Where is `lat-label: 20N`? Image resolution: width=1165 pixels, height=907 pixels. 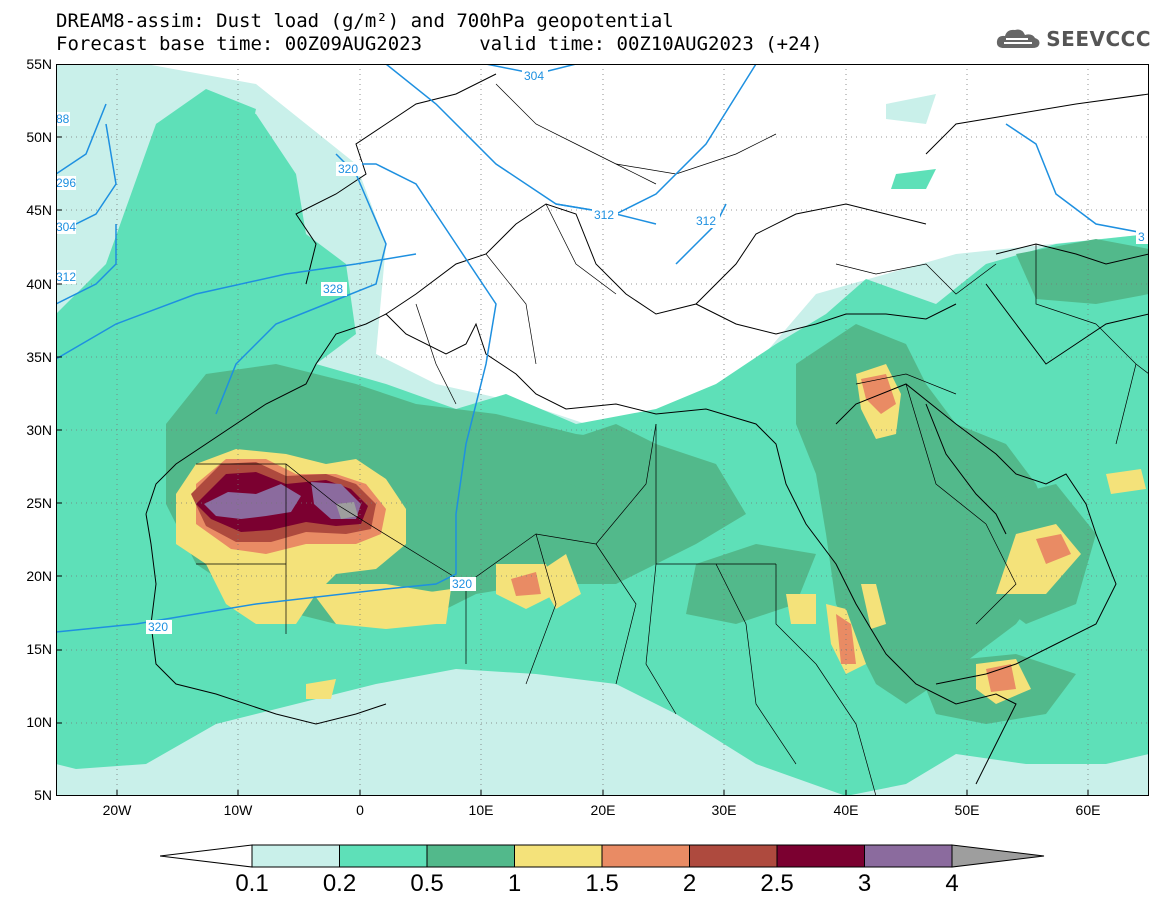
lat-label: 20N is located at coordinates (39, 576).